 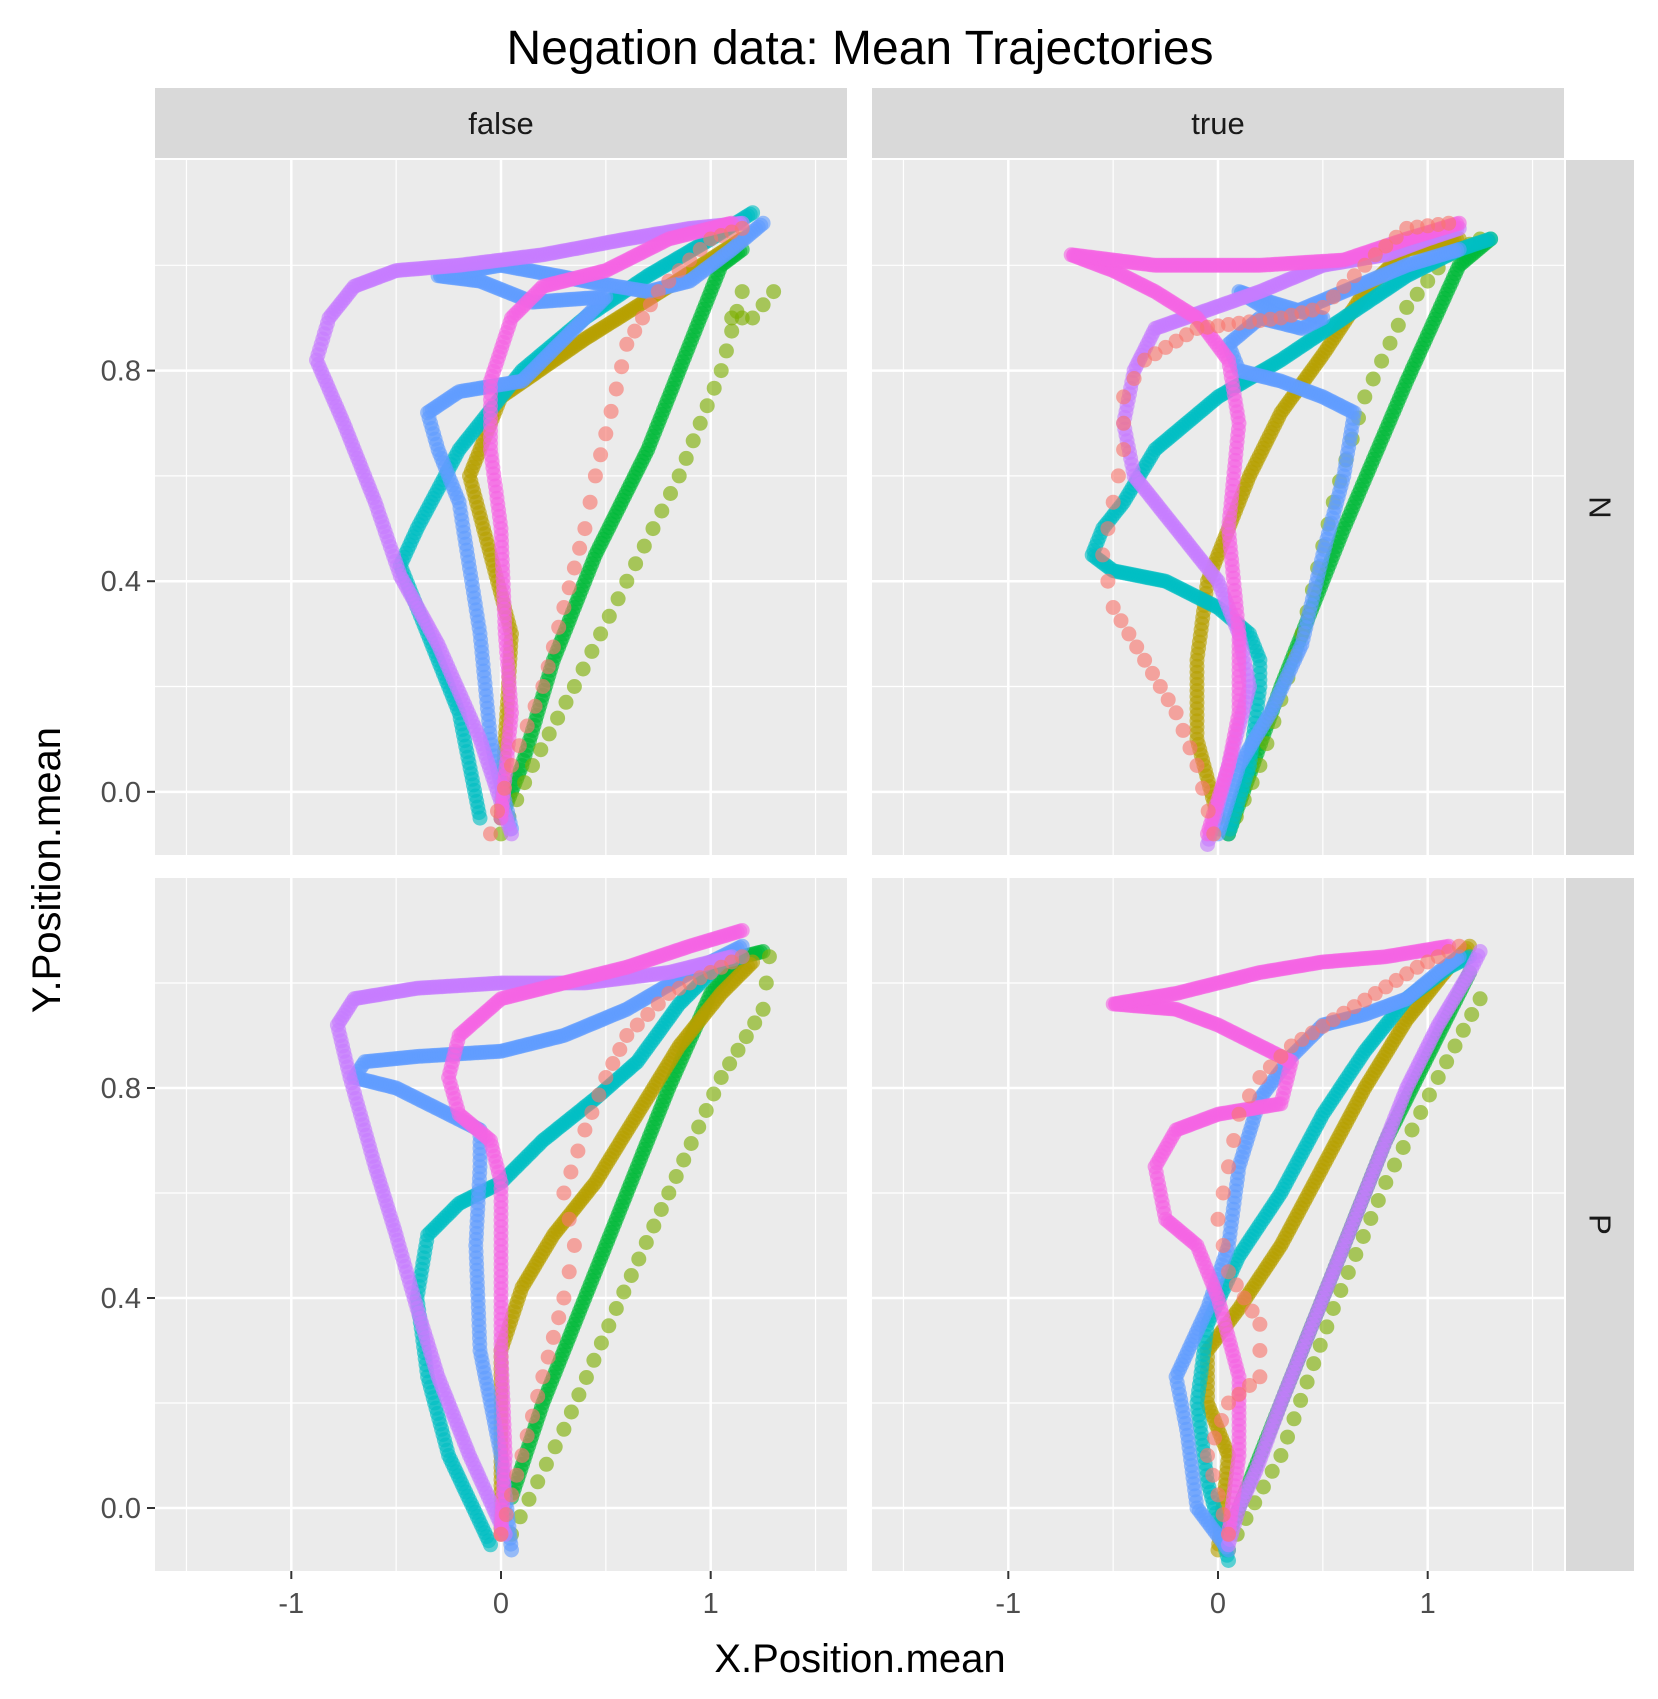 What do you see at coordinates (121, 372) in the screenshot?
I see `y-tick-label: 0.8` at bounding box center [121, 372].